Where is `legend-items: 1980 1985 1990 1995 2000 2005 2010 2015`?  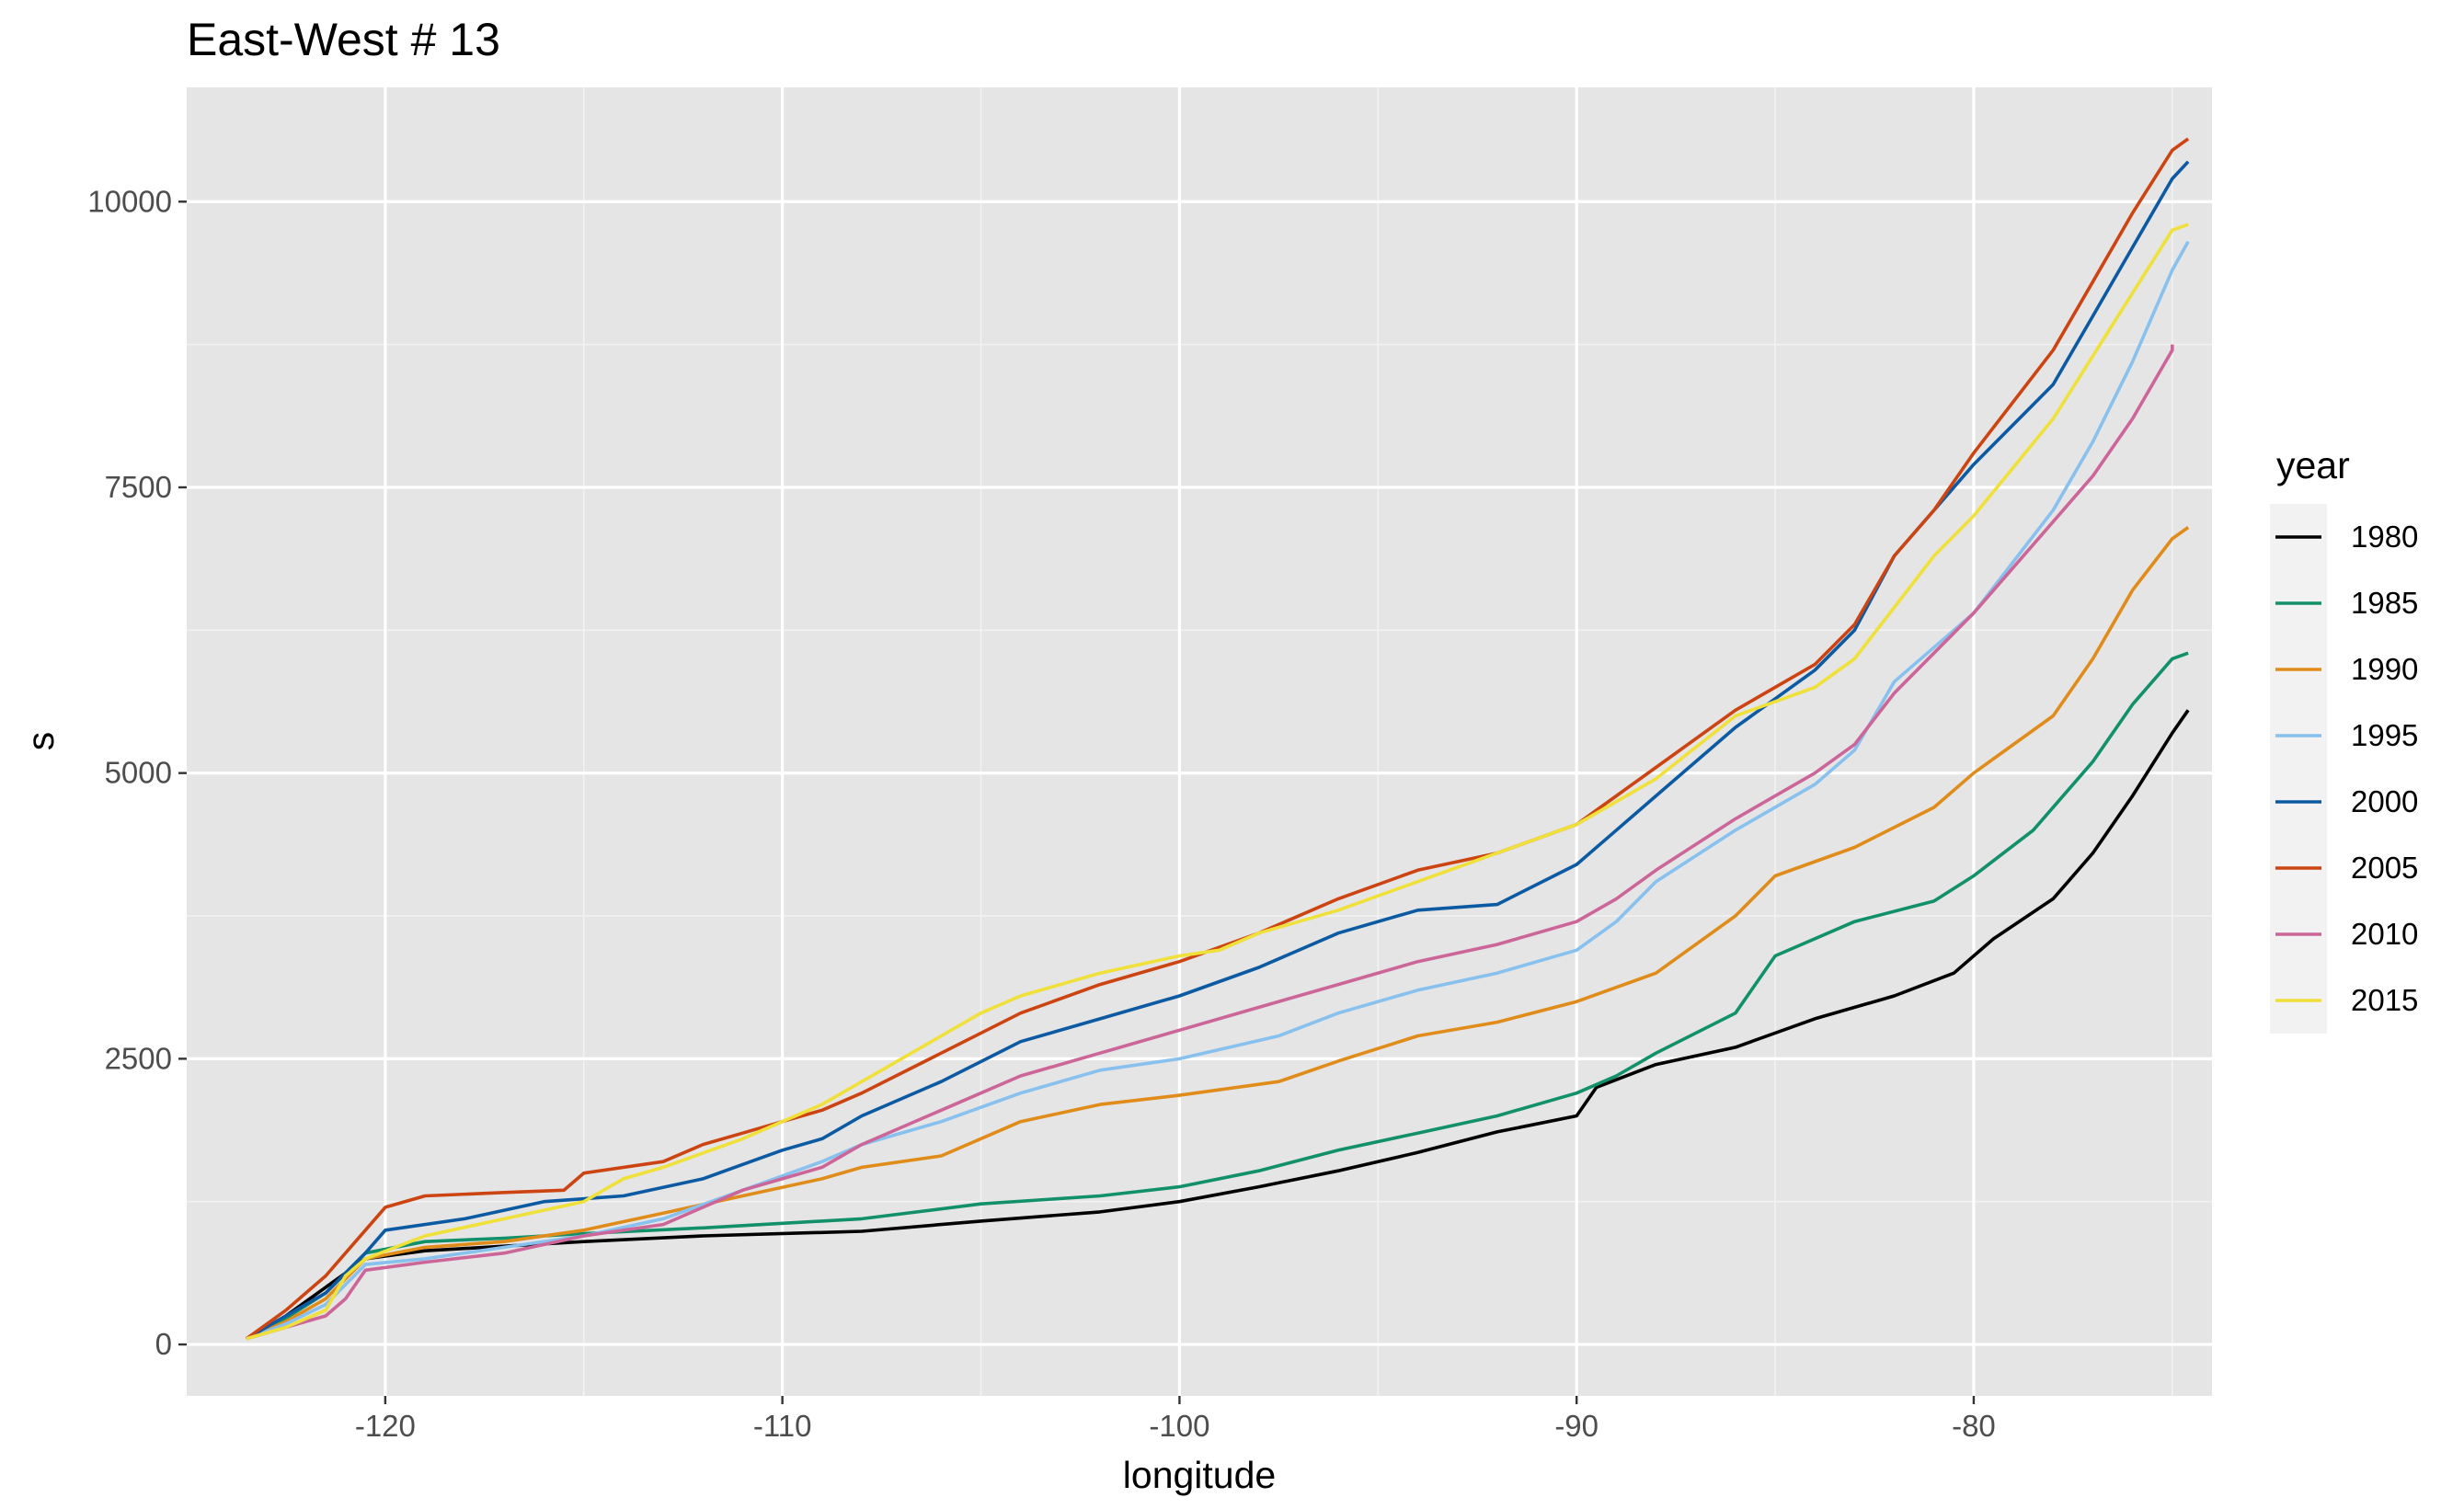 legend-items: 1980 1985 1990 1995 2000 2005 2010 2015 is located at coordinates (2344, 769).